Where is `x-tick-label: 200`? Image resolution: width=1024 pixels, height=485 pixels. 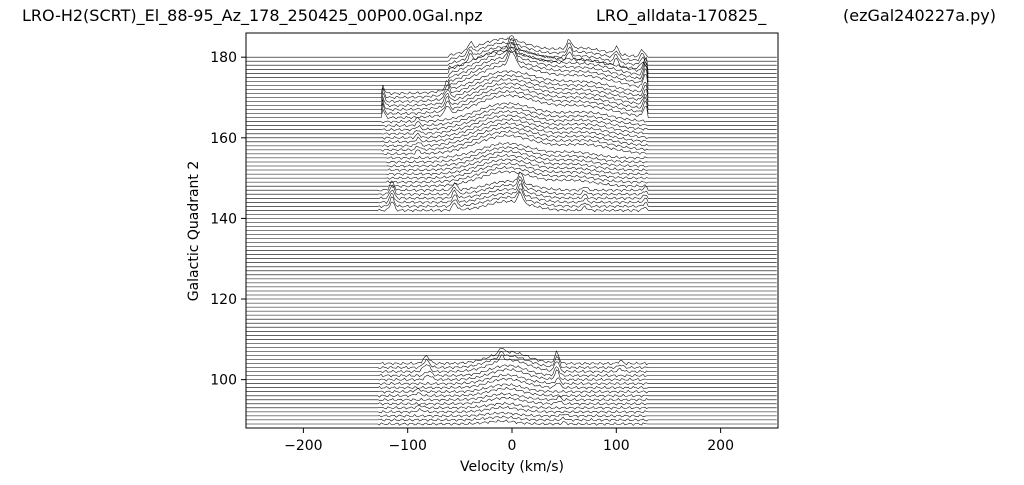
x-tick-label: 200 is located at coordinates (720, 446).